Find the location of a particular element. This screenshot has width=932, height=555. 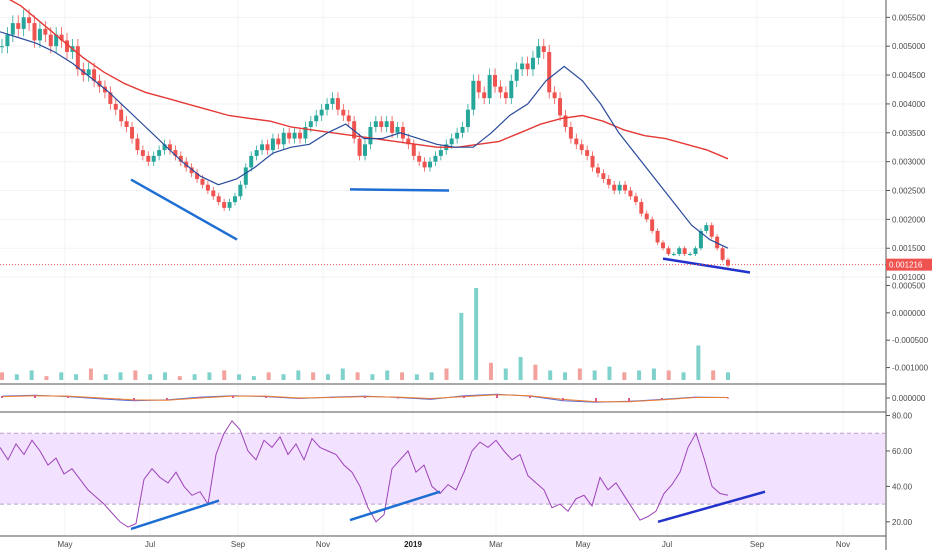

rsi-band is located at coordinates (442, 469).